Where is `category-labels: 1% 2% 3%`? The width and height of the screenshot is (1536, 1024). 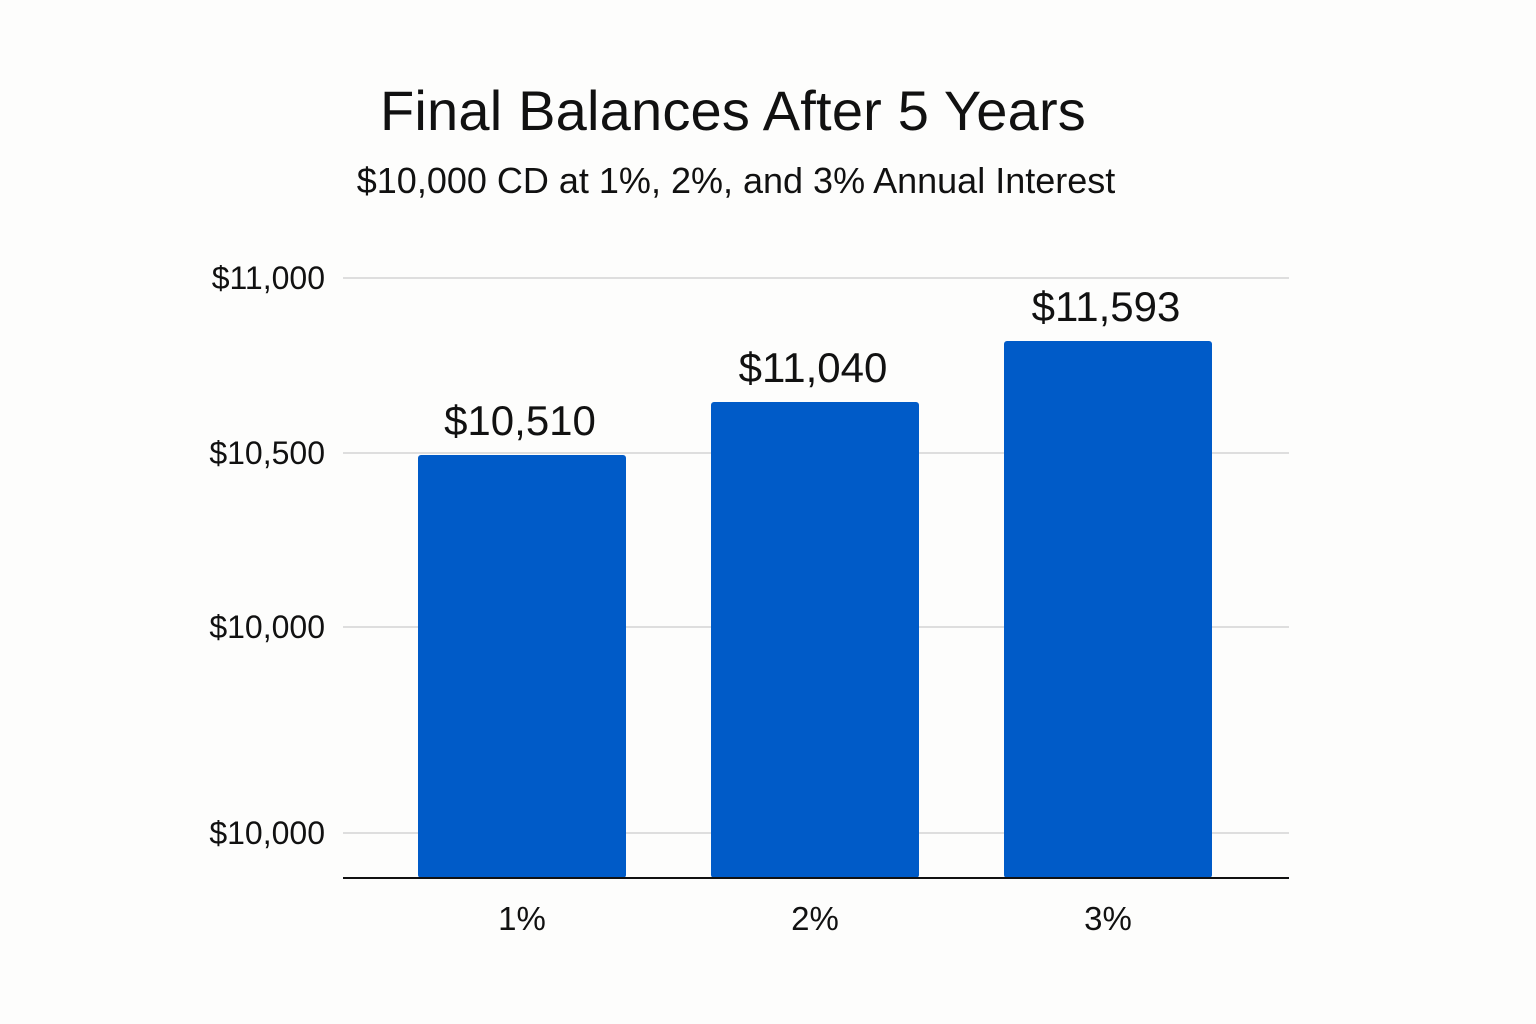
category-labels: 1% 2% 3% is located at coordinates (815, 918).